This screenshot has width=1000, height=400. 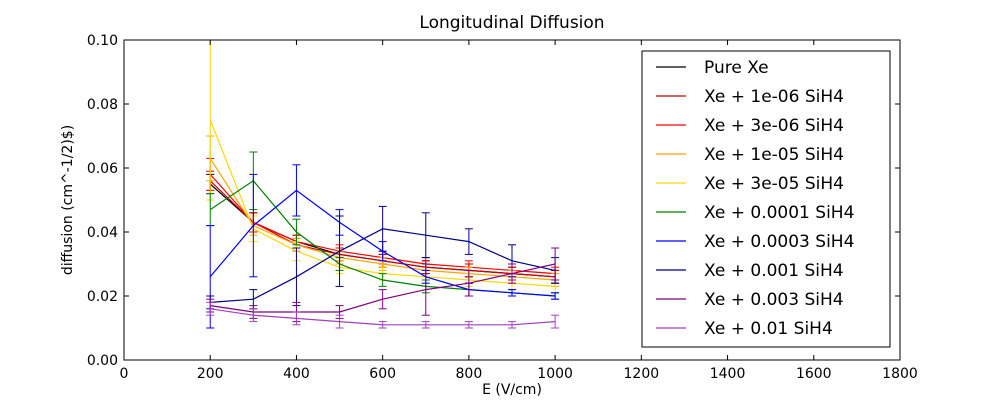 I want to click on legend-item: Pure Xe, so click(x=712, y=68).